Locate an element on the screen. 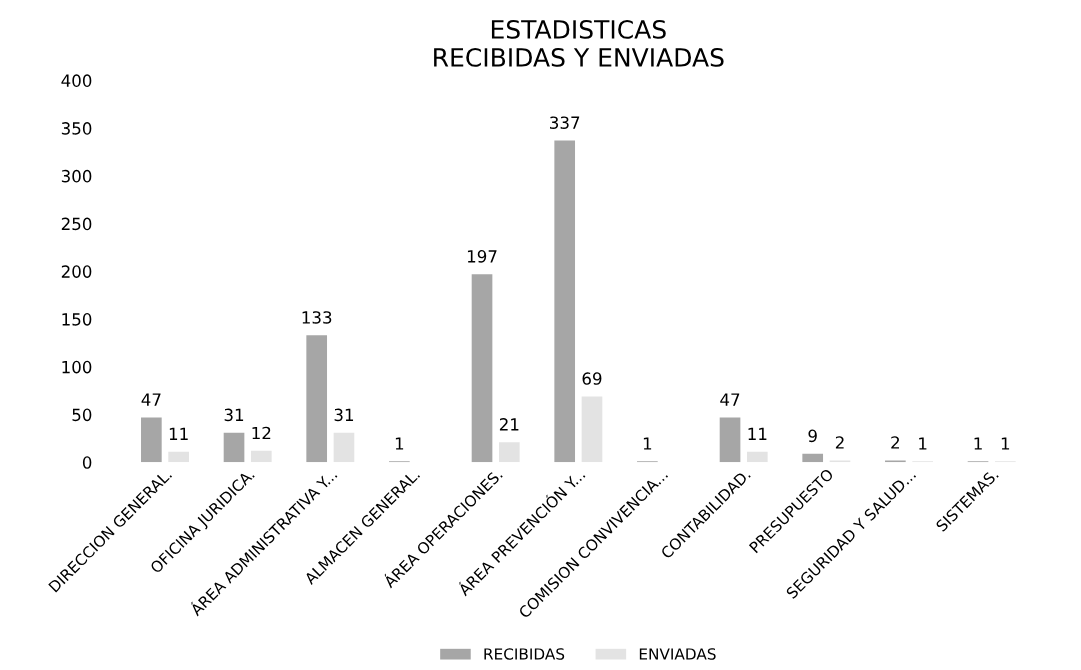 The width and height of the screenshot is (1081, 670). chart-title: ESTADISTICAS RECIBIDAS Y ENVIADAS is located at coordinates (579, 43).